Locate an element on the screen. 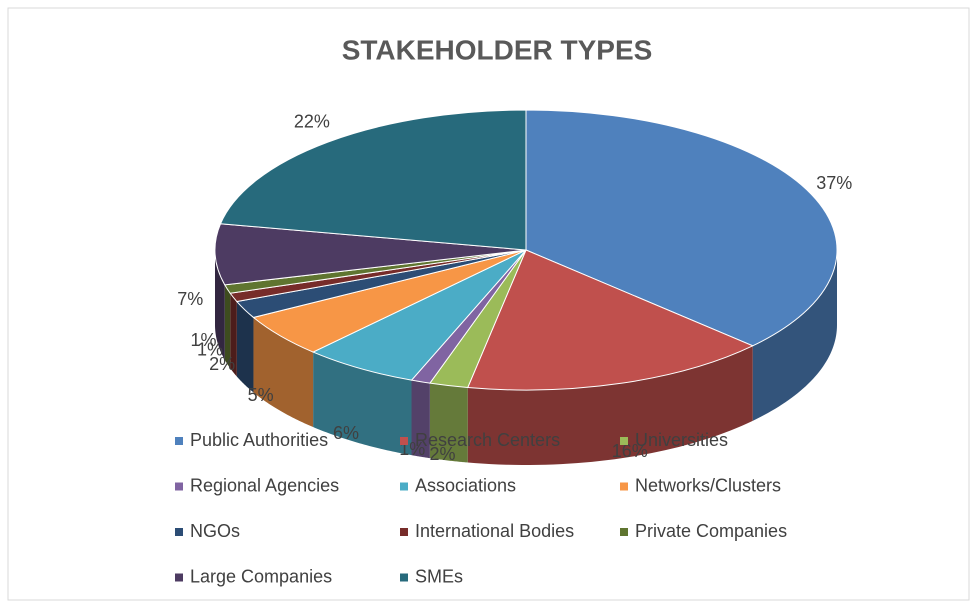 The image size is (977, 608). legend-label: International Bodies is located at coordinates (494, 531).